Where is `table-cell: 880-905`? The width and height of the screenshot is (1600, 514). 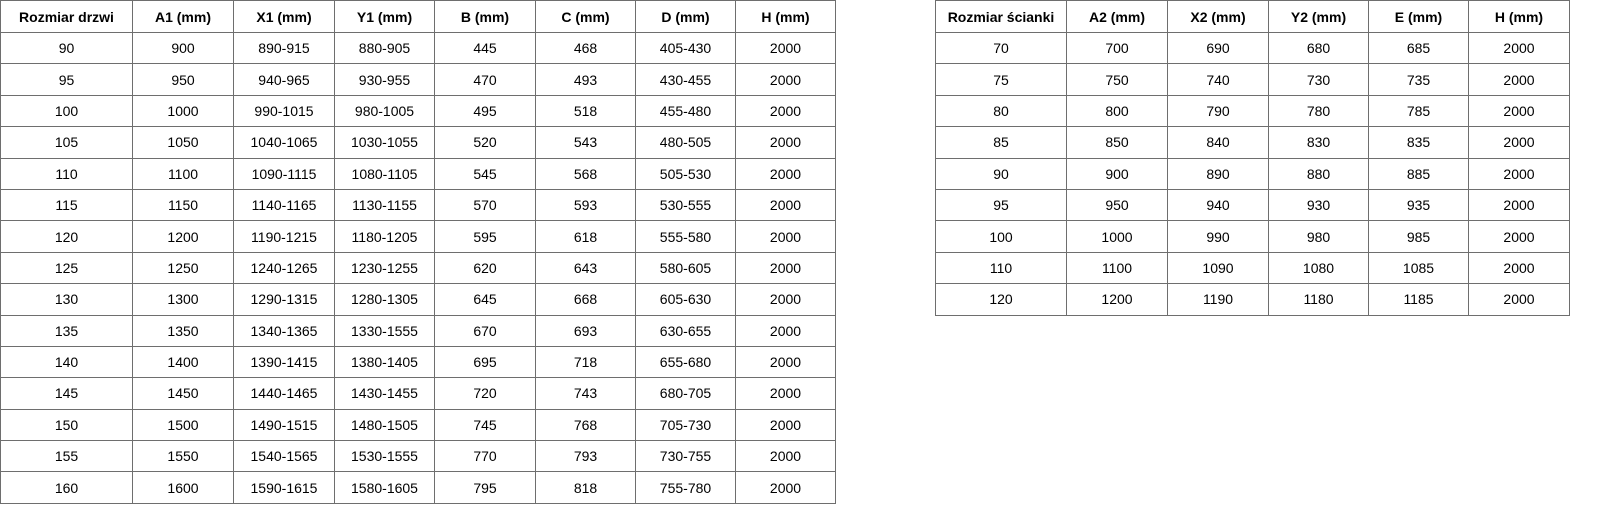
table-cell: 880-905 is located at coordinates (384, 48).